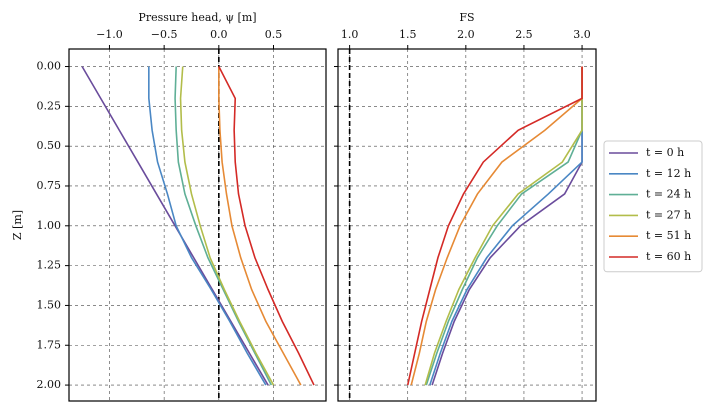 This screenshot has width=708, height=411. I want to click on y-tick-label: 1.00, so click(49, 225).